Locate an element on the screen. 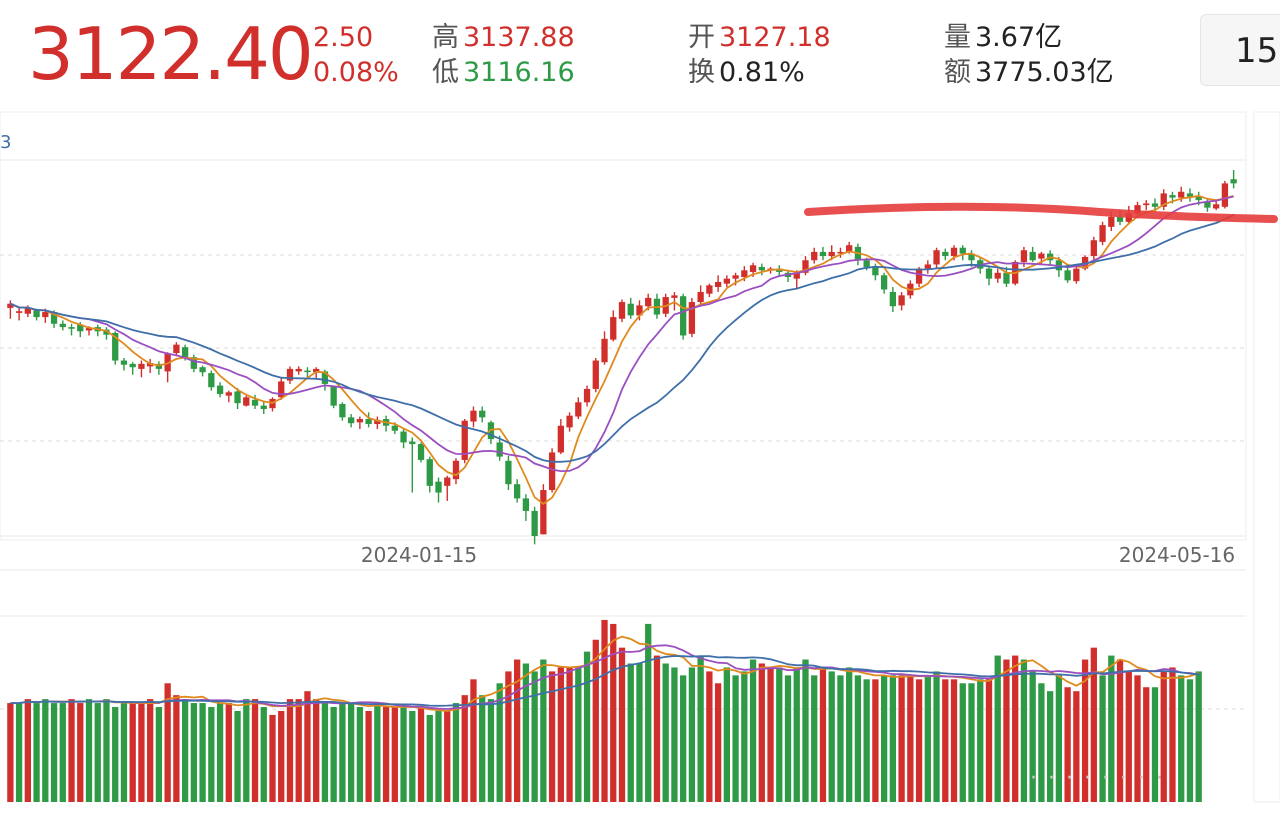 This screenshot has height=827, width=1280. high-value: 3137.88 is located at coordinates (519, 37).